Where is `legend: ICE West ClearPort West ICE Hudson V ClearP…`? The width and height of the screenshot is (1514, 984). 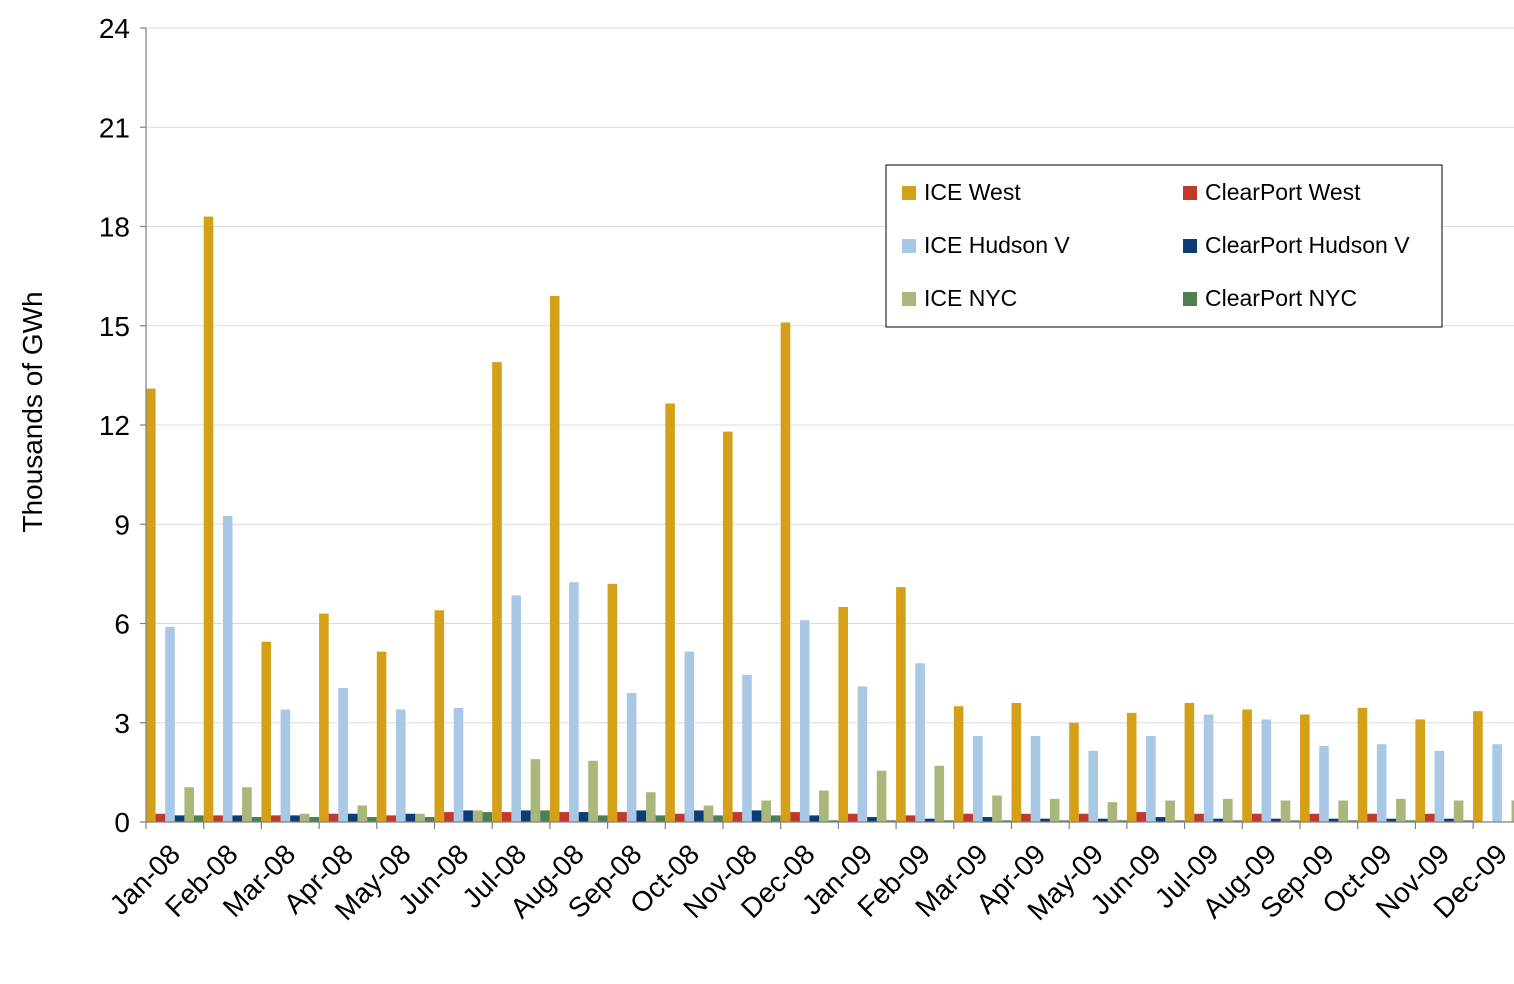 legend: ICE West ClearPort West ICE Hudson V ClearP… is located at coordinates (1164, 246).